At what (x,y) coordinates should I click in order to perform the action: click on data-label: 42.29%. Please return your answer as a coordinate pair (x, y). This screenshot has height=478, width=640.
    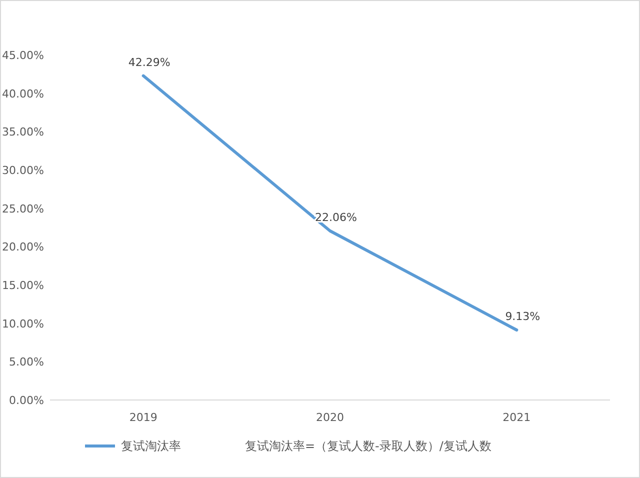
    Looking at the image, I should click on (149, 62).